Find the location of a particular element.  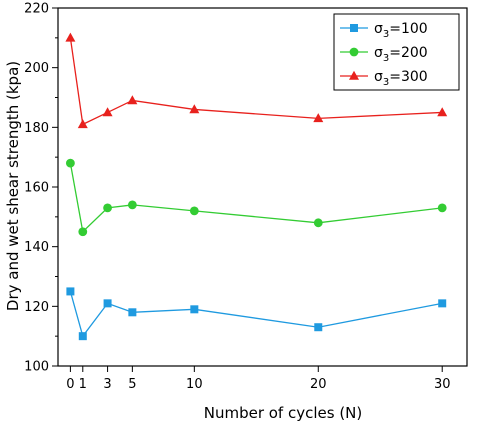

x-tick-label: 0 is located at coordinates (70, 384).